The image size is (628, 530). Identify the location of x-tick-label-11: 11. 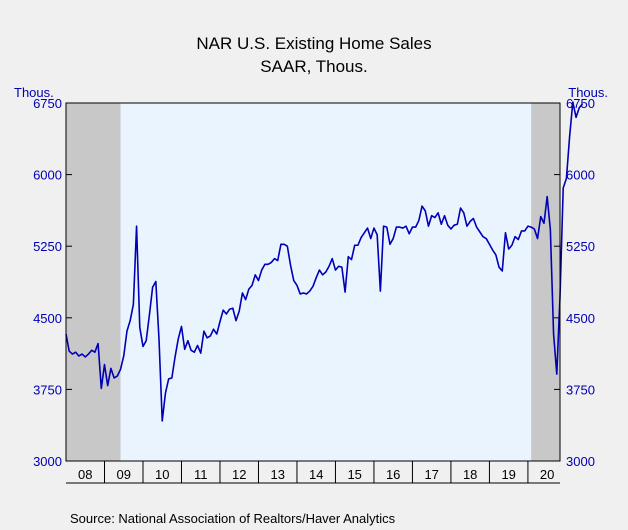
(201, 474).